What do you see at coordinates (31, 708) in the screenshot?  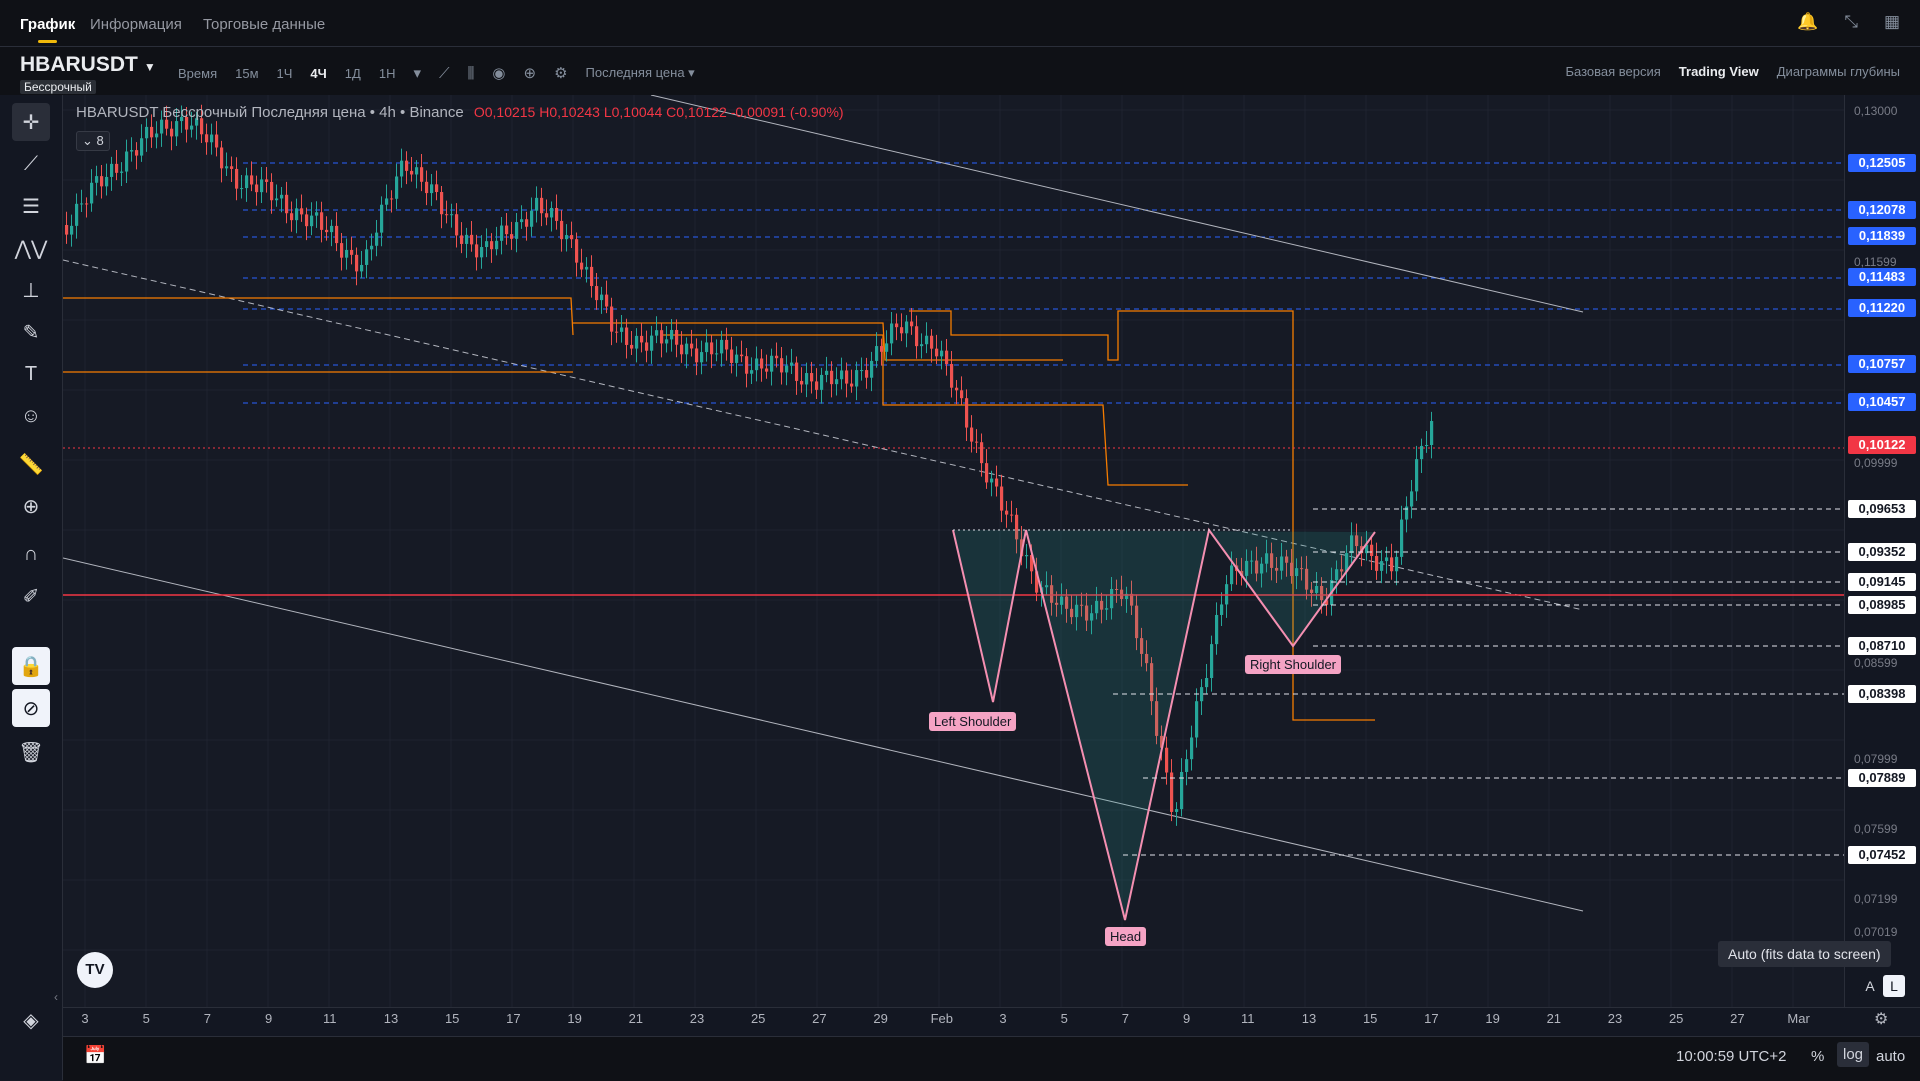 I see `hide-drawings-icon: ⊘` at bounding box center [31, 708].